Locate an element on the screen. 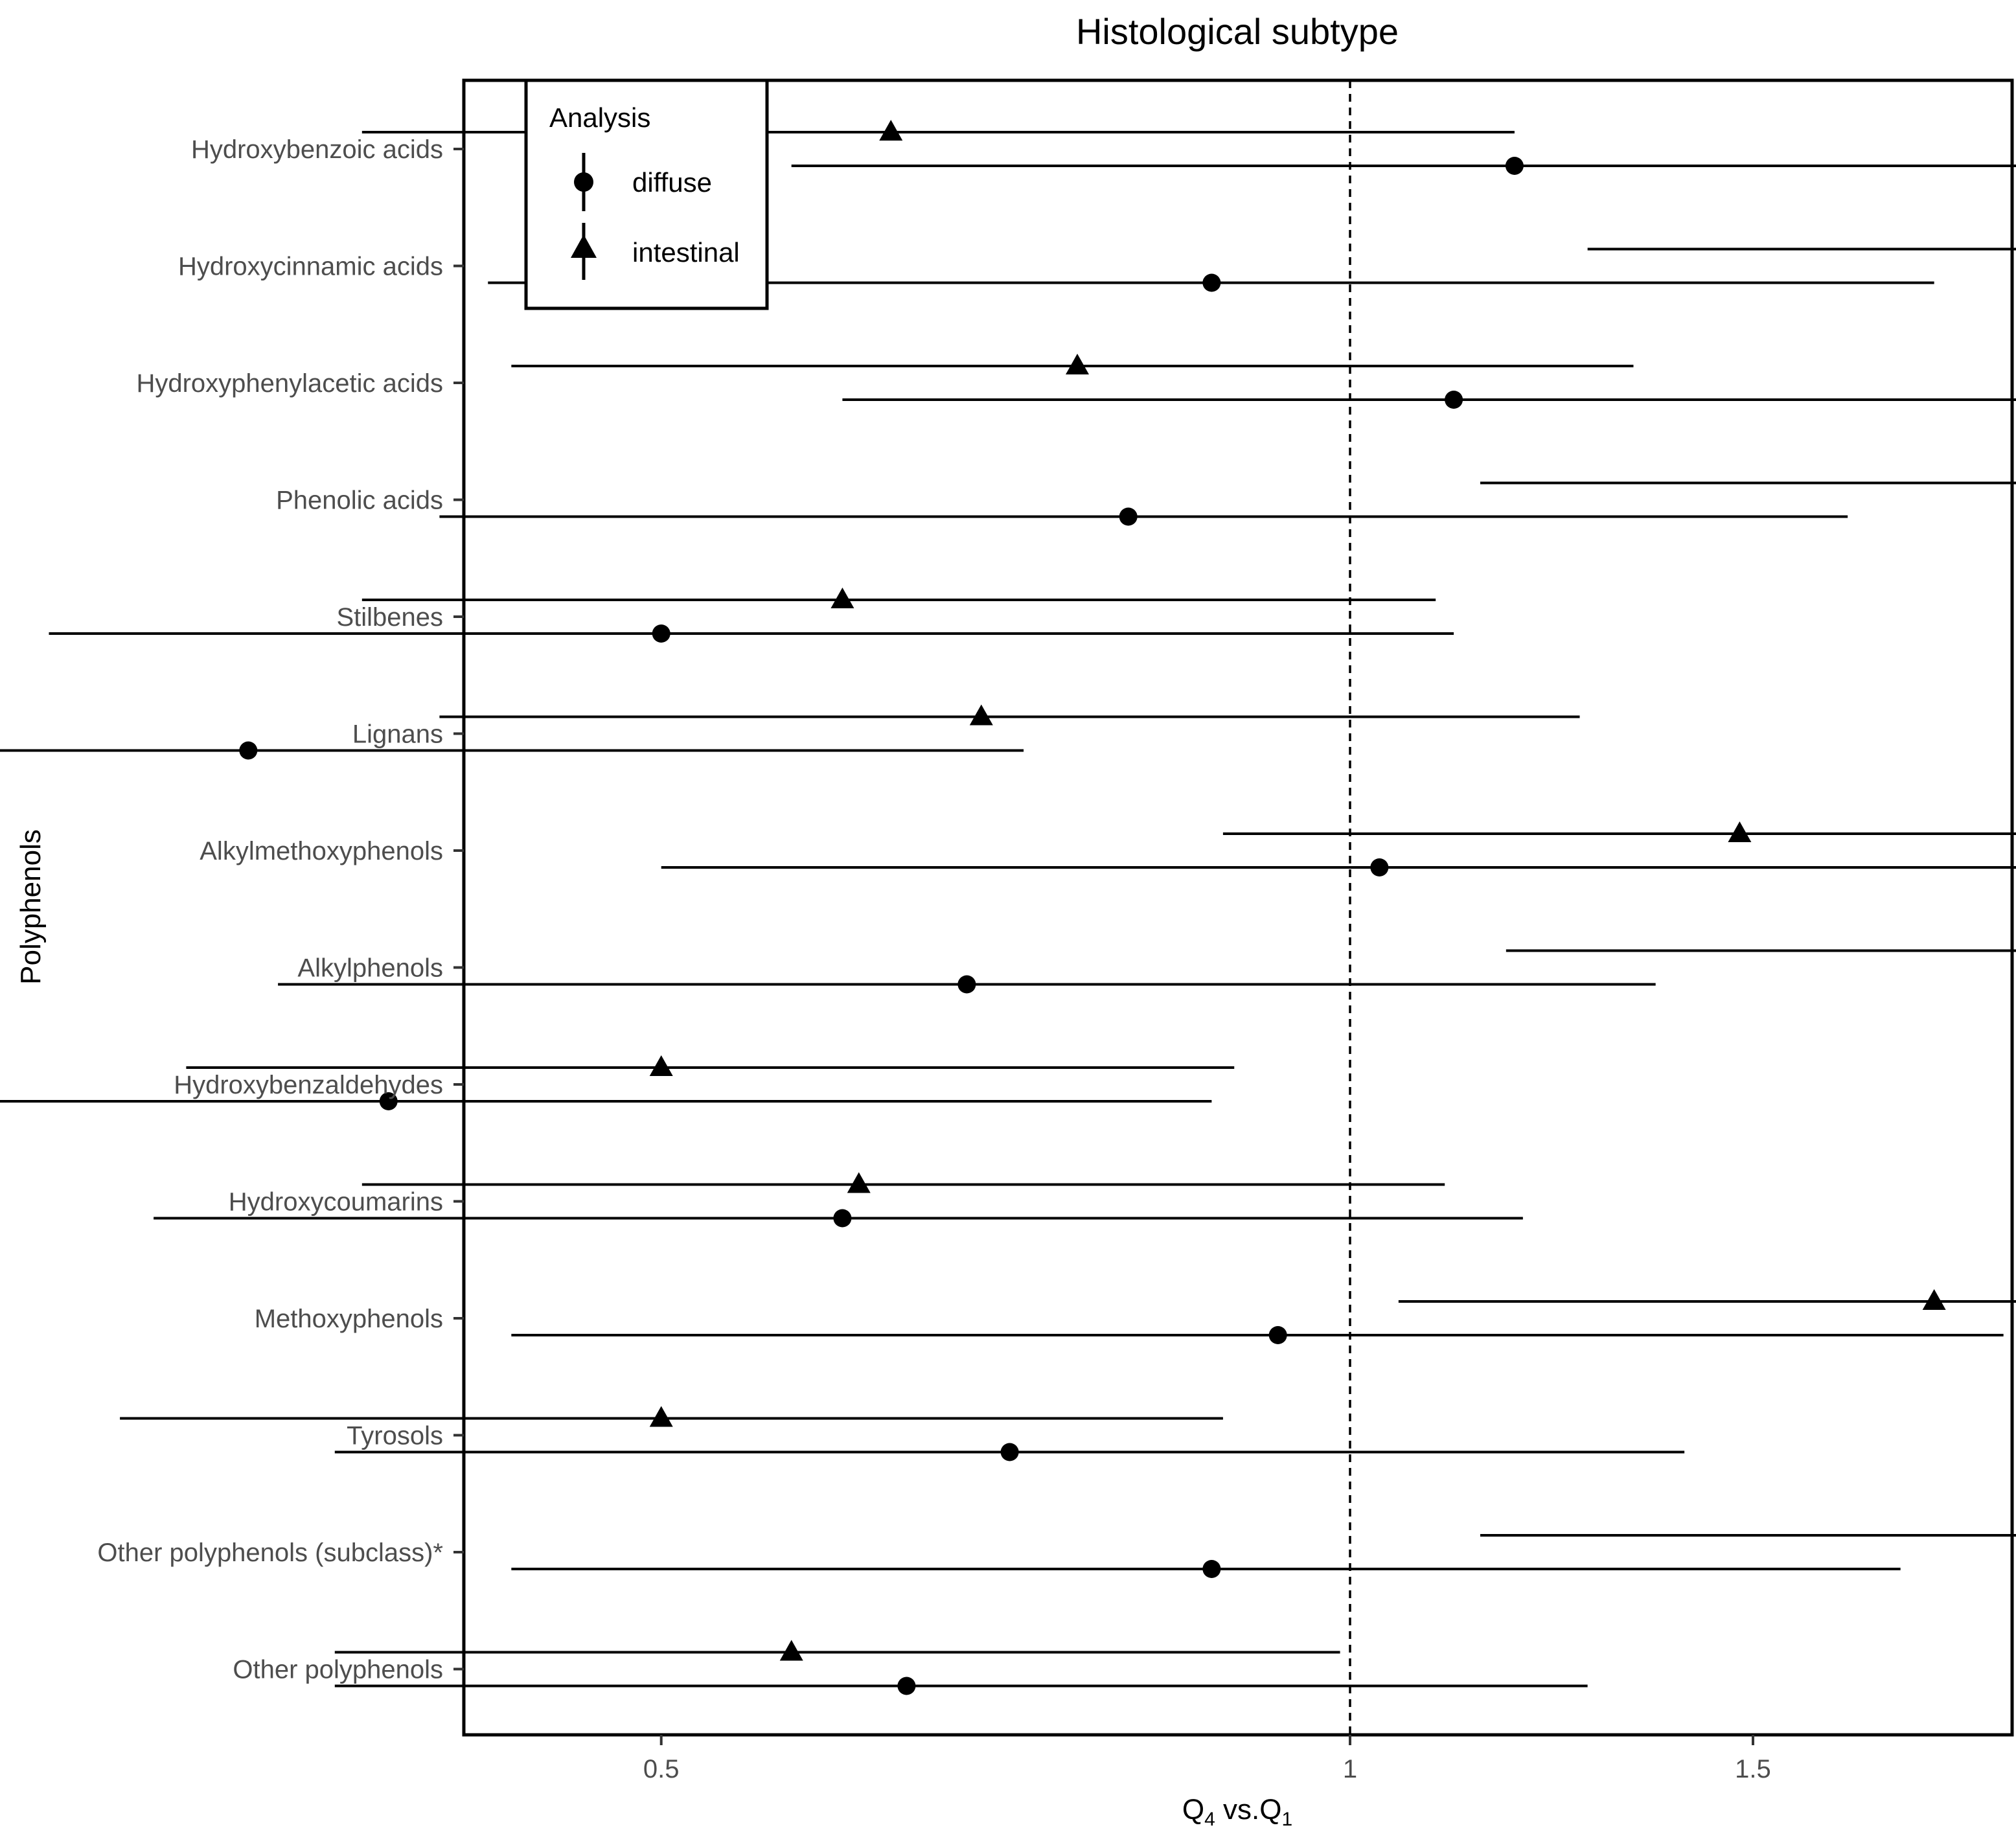 This screenshot has width=2016, height=1832. point-diffuse-tyrosols is located at coordinates (1009, 1452).